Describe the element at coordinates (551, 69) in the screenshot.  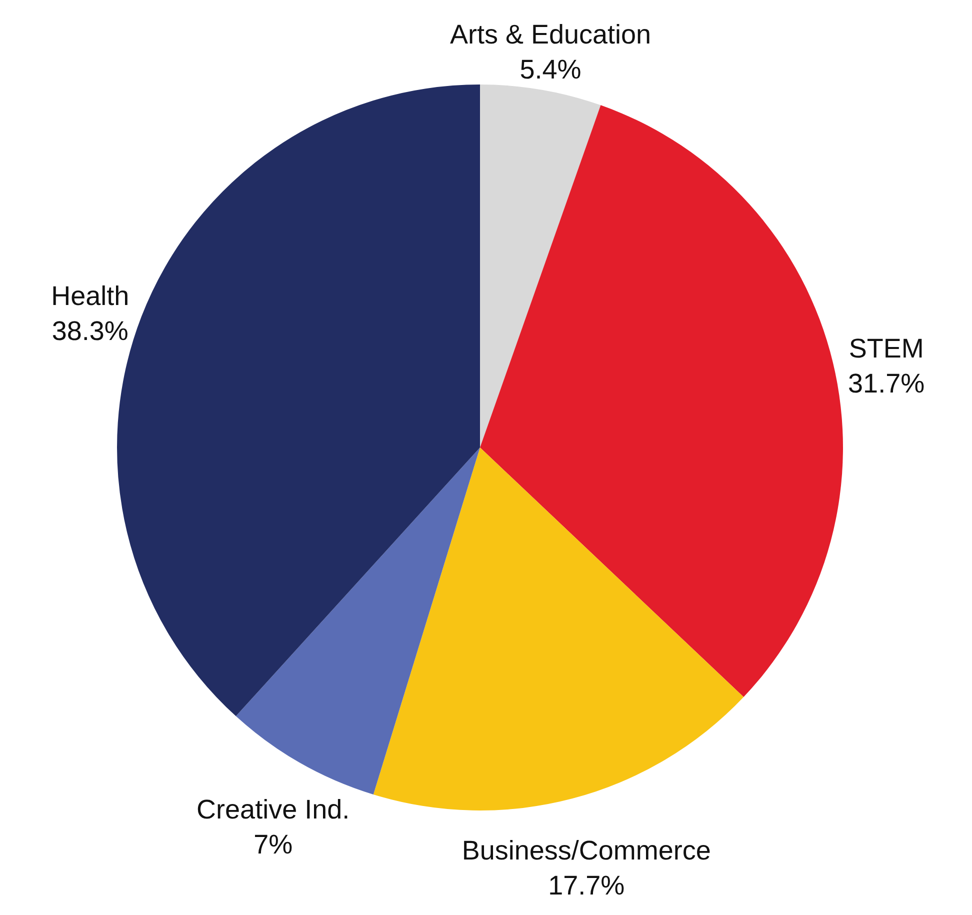
I see `data-label: 5.4%` at that location.